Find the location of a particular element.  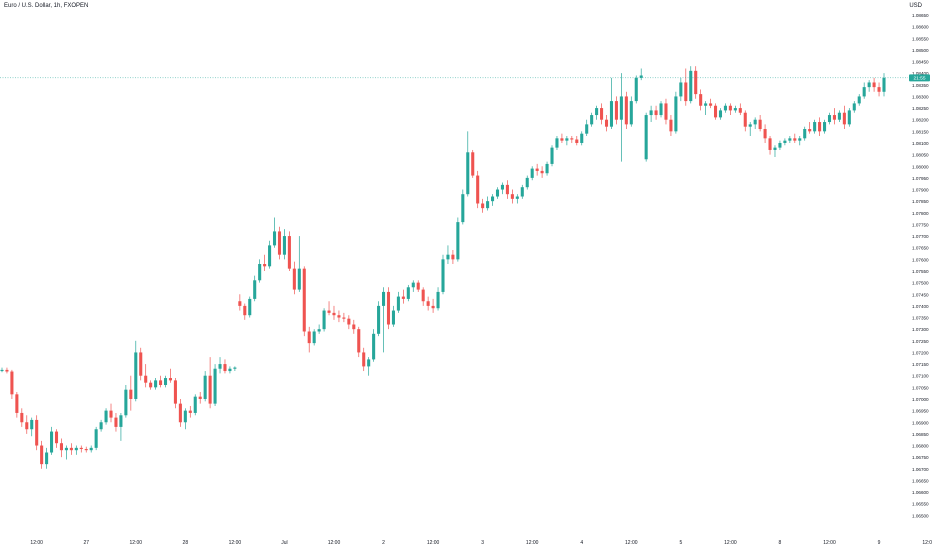

time-tick-label: 8 is located at coordinates (780, 543).